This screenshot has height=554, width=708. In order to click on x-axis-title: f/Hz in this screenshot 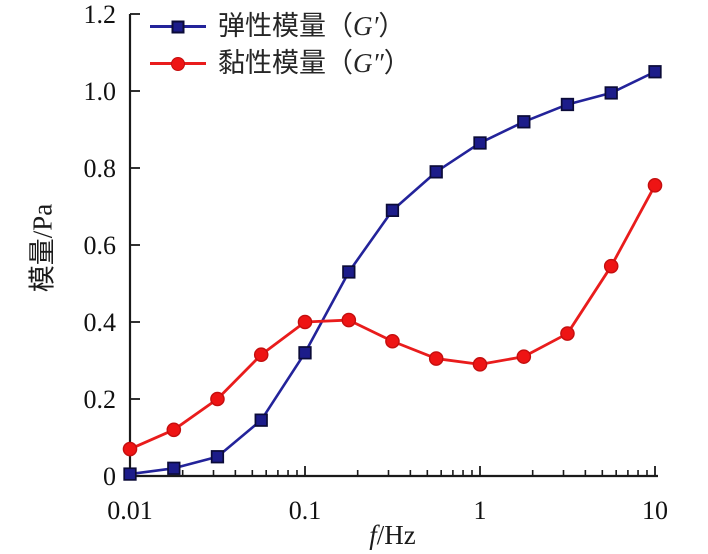, I will do `click(392, 535)`.